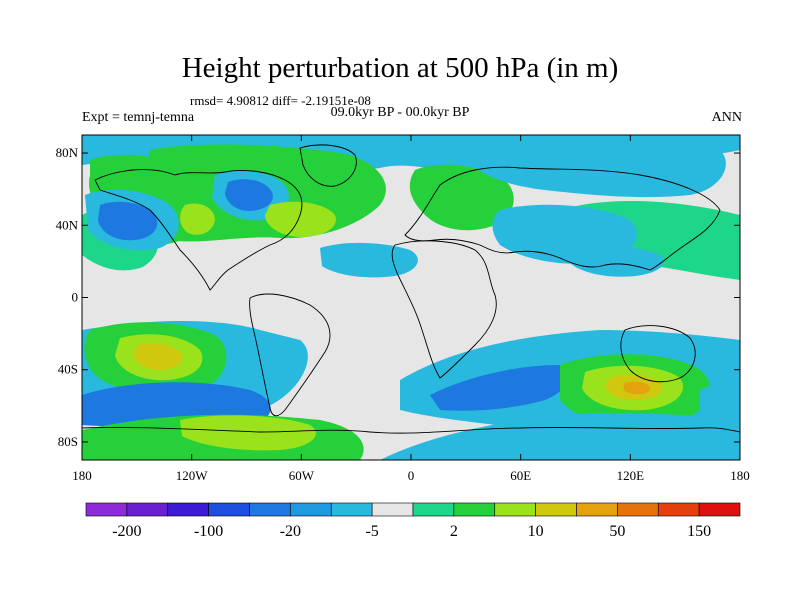  What do you see at coordinates (75, 297) in the screenshot?
I see `lat-tick-label: 0` at bounding box center [75, 297].